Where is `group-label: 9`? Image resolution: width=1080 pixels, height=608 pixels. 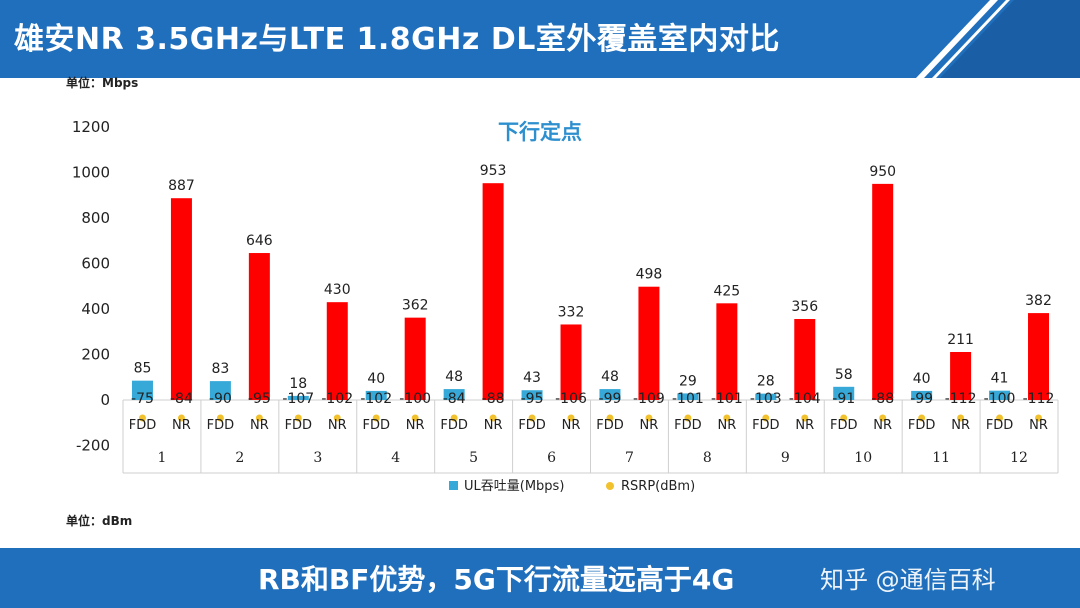 group-label: 9 is located at coordinates (785, 458).